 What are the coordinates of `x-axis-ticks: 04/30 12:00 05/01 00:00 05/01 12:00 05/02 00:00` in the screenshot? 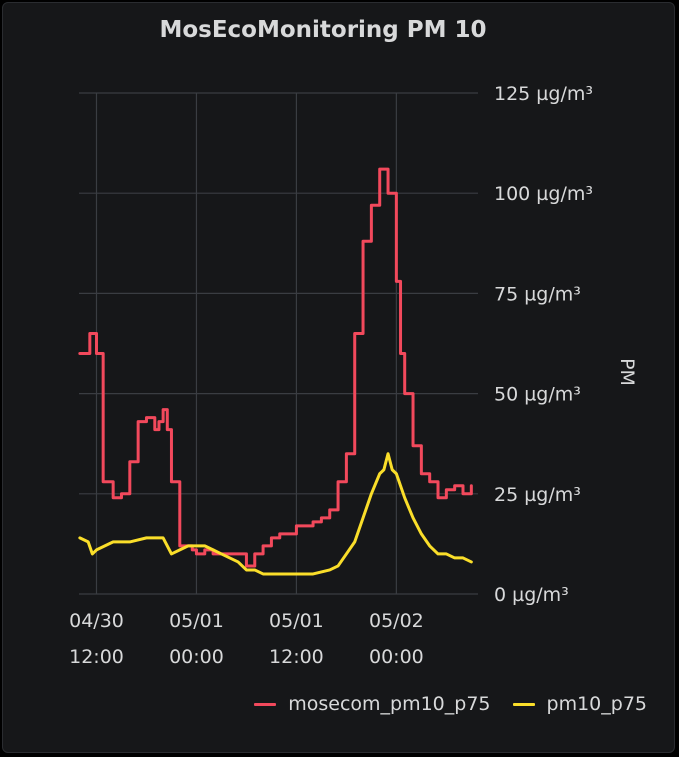 It's located at (246, 639).